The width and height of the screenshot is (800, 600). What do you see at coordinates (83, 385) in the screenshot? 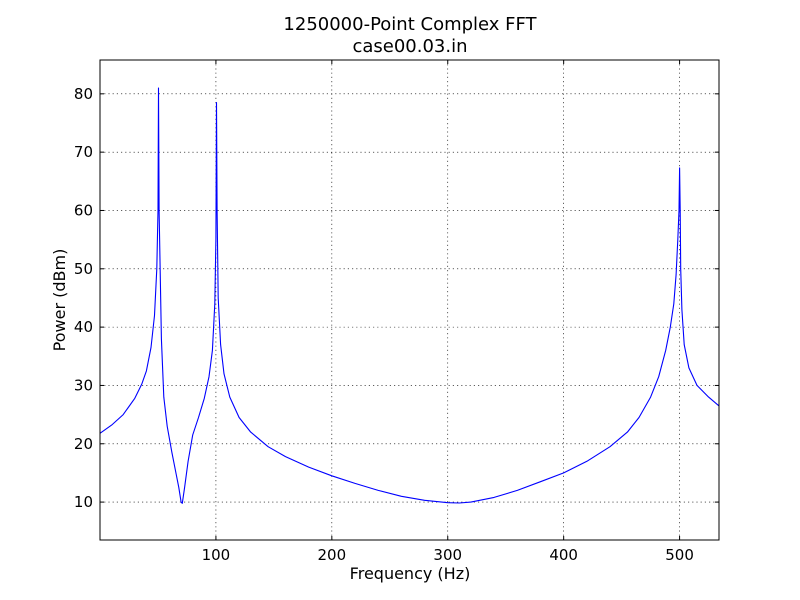
I see `y-tick-label: 30` at bounding box center [83, 385].